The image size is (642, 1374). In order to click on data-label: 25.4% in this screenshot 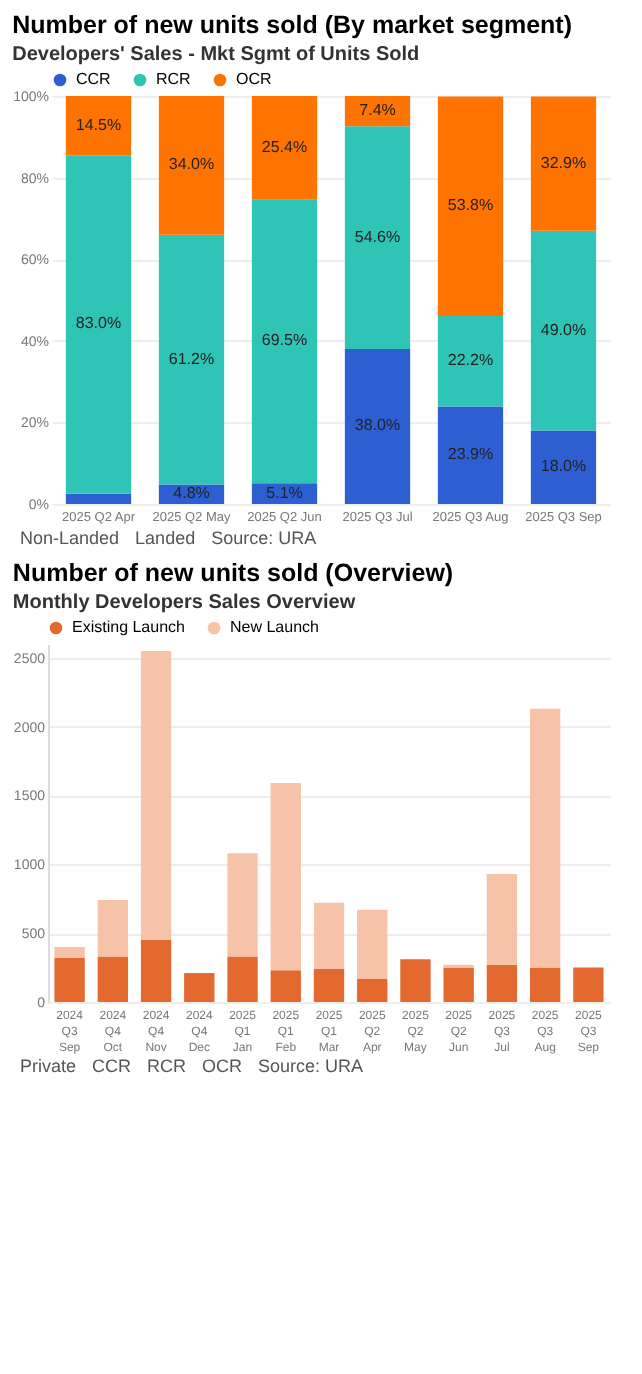, I will do `click(284, 146)`.